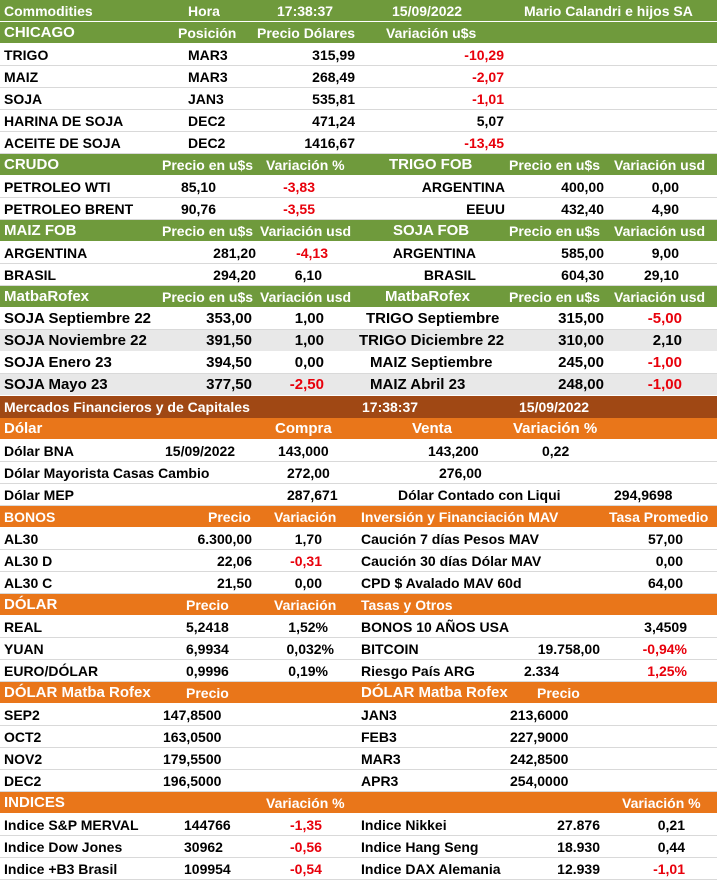 The width and height of the screenshot is (717, 881). Describe the element at coordinates (329, 143) in the screenshot. I see `commodity-price: 1416,67` at that location.